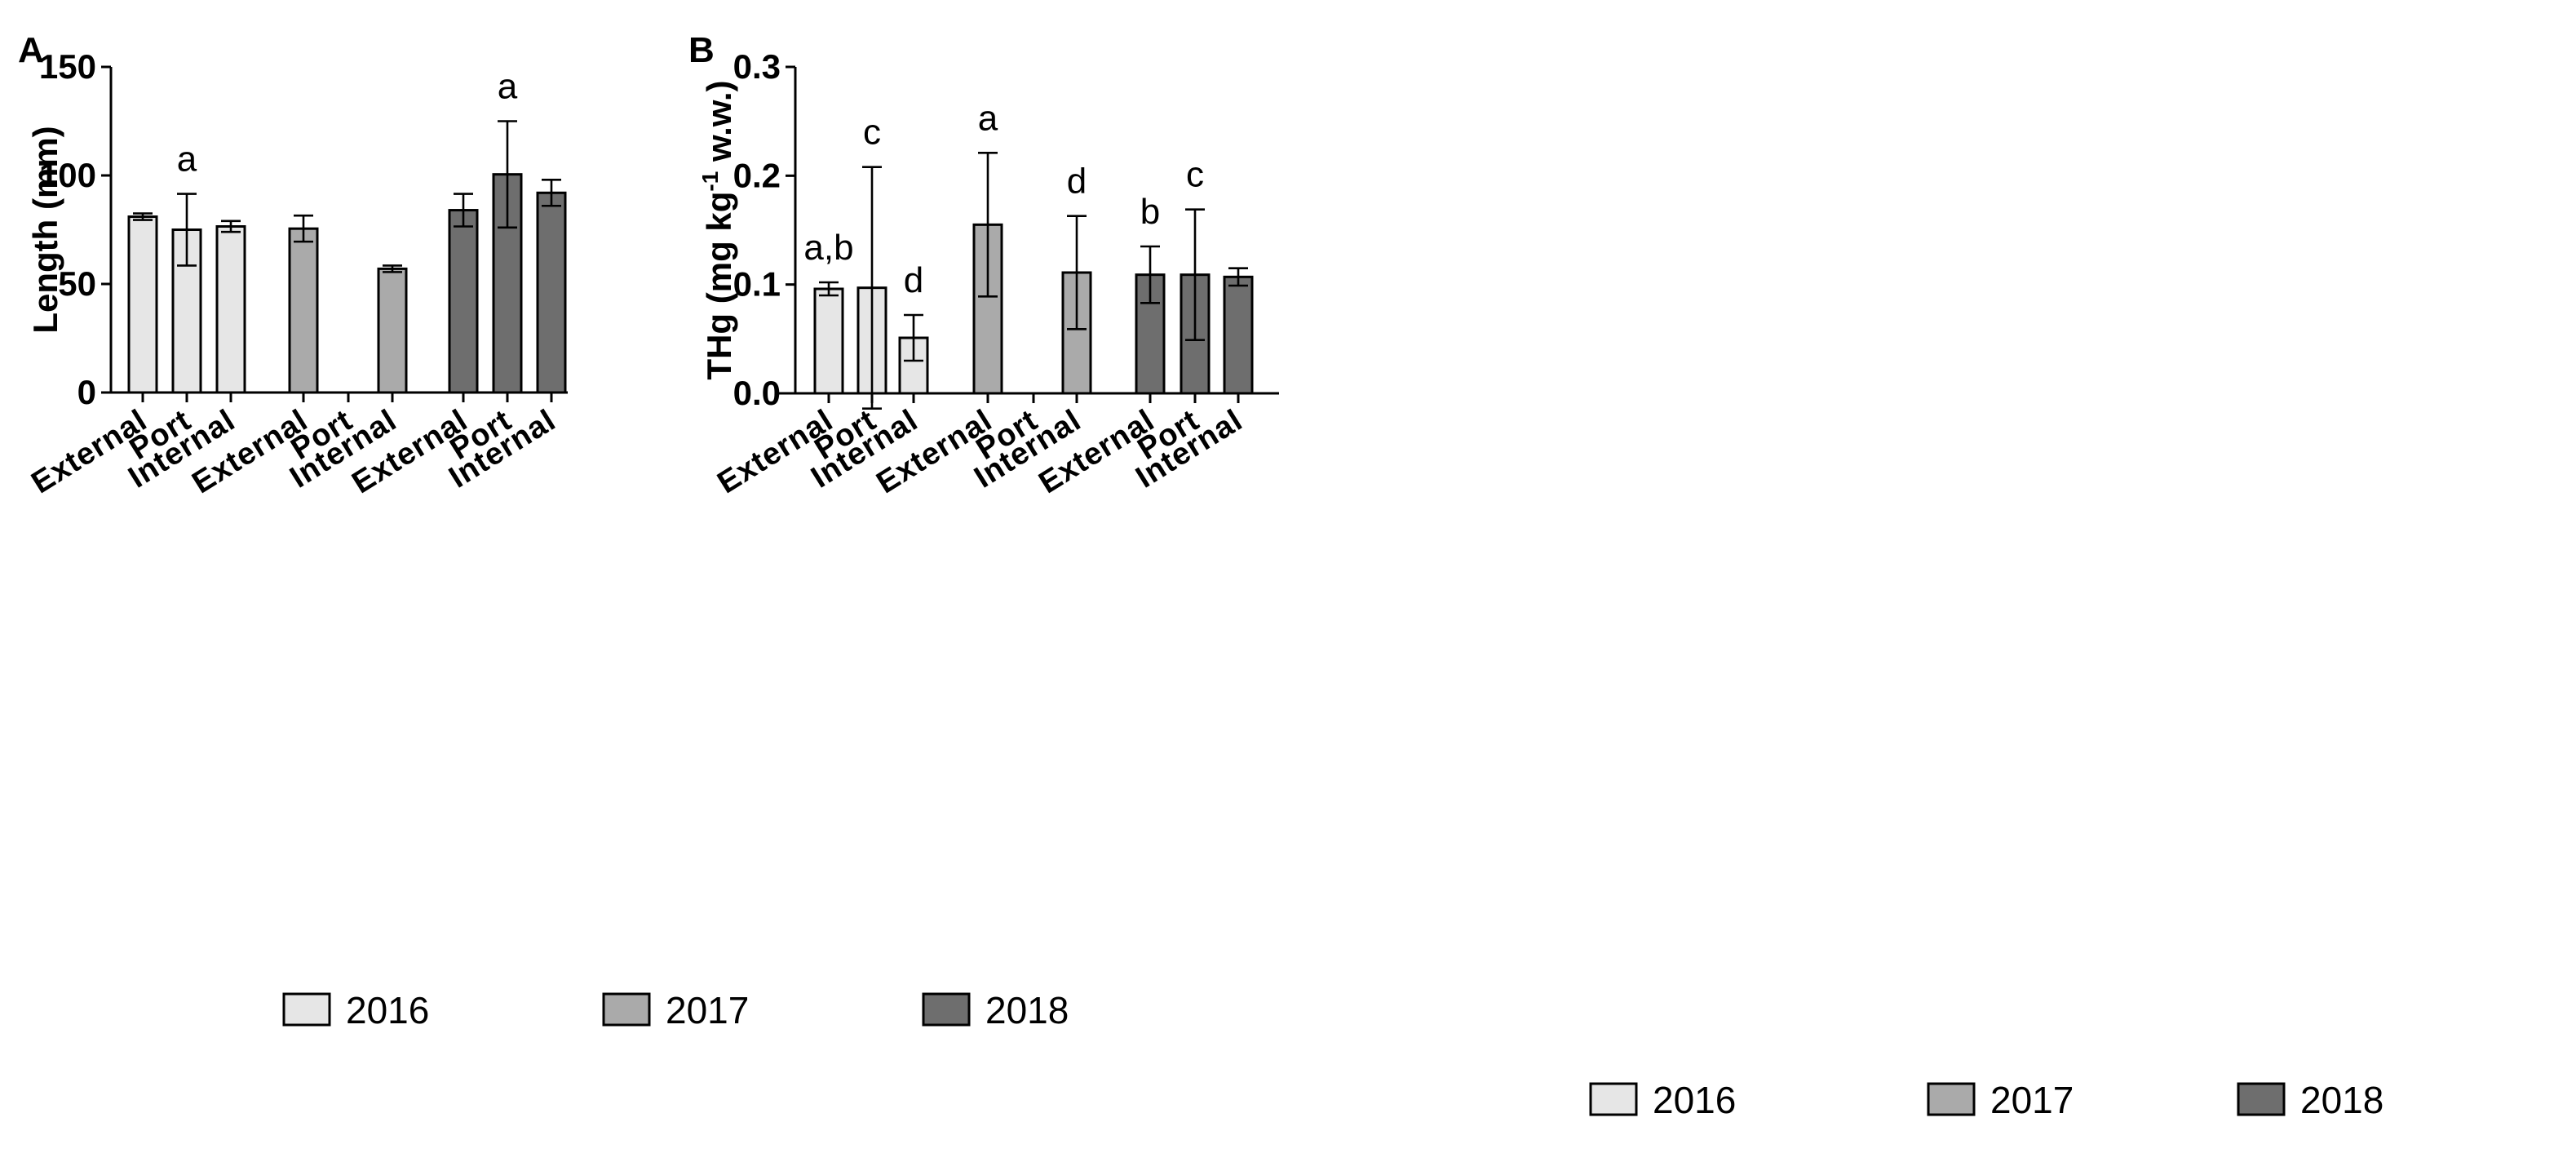 This screenshot has height=1171, width=2576. I want to click on y-axis-label: THg (mg kg-1 w.w.), so click(717, 230).